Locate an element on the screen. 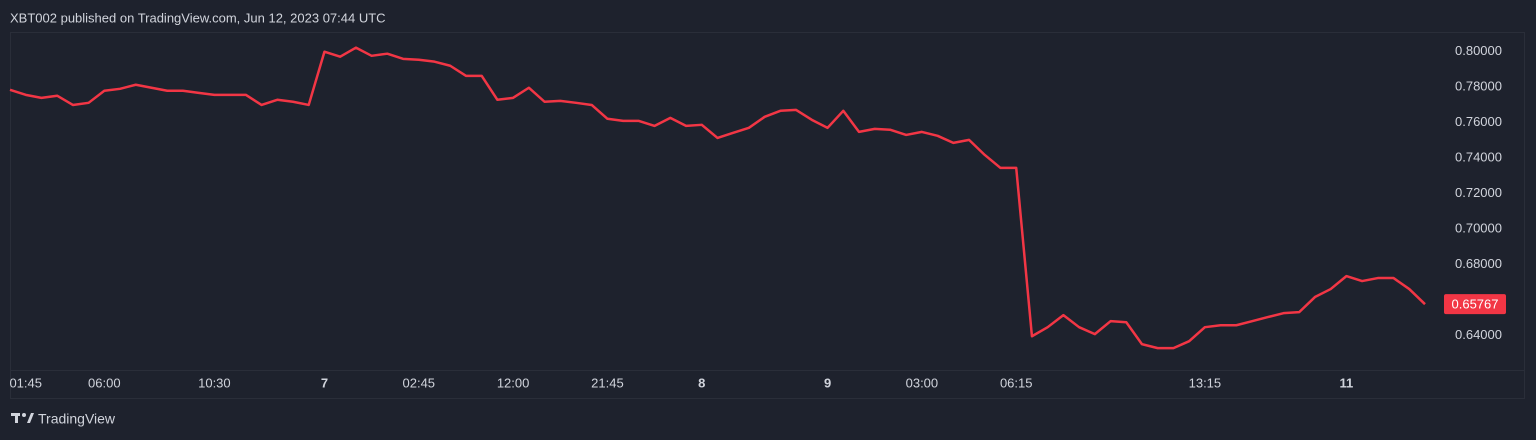 This screenshot has width=1536, height=440. last-price-label: 0.65767 is located at coordinates (1475, 304).